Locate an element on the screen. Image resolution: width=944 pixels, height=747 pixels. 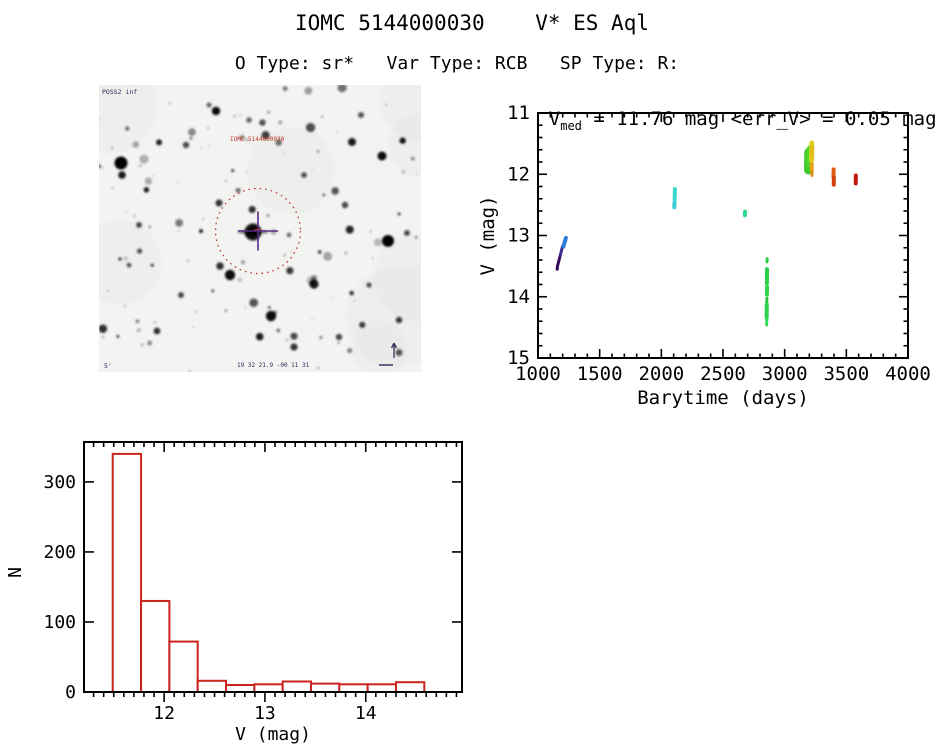
svg-text: 2000 is located at coordinates (661, 374).